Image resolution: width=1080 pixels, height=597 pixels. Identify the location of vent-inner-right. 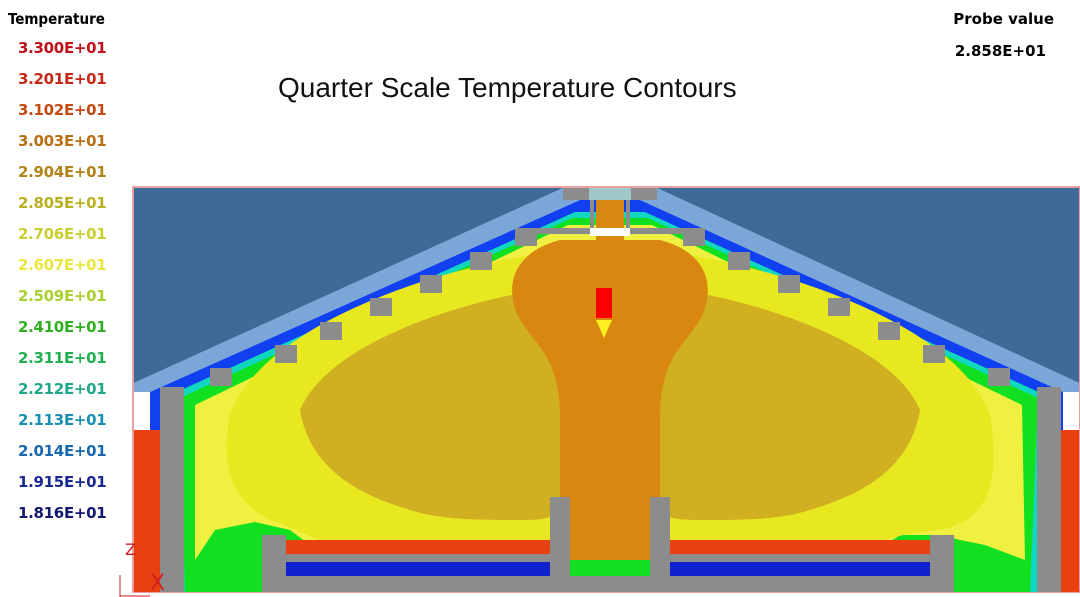
(628, 215).